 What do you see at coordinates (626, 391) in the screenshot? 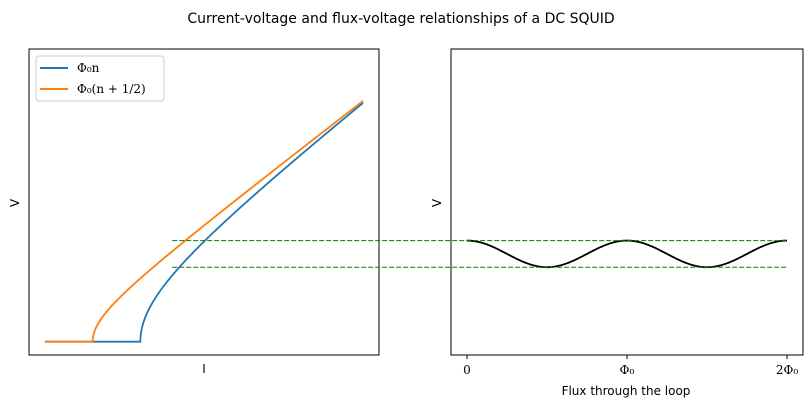
I see `flux-x-axis-label: Flux through the loop` at bounding box center [626, 391].